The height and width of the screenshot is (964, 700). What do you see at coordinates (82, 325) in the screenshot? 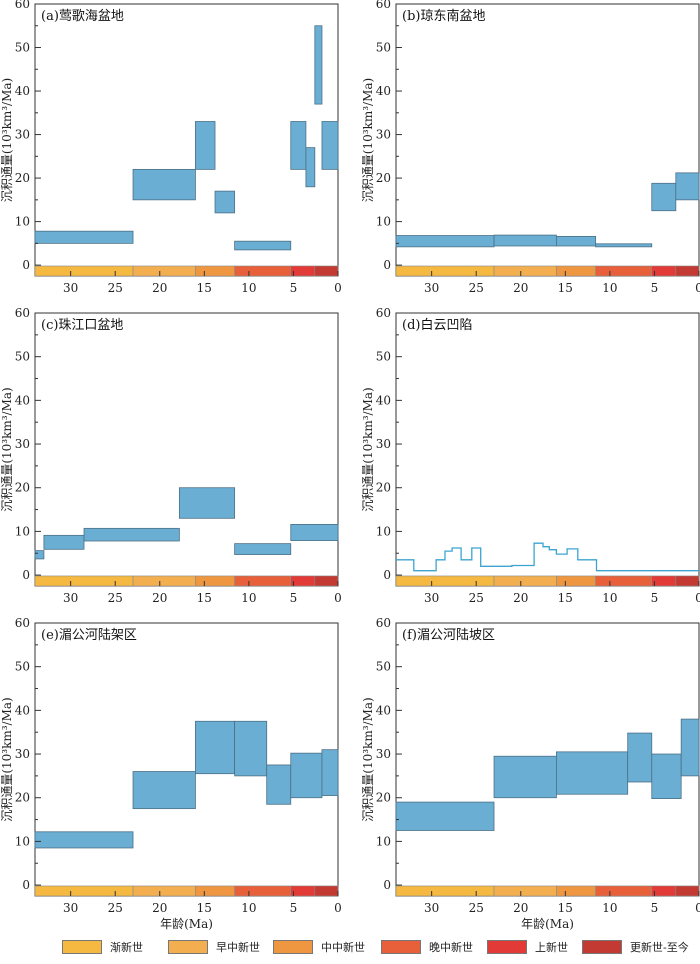
I see `panel-title: (c)珠江口盆地` at bounding box center [82, 325].